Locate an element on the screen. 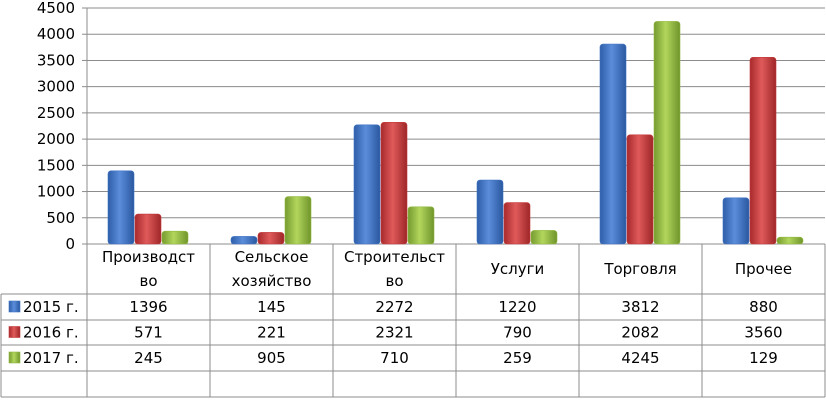  category-label: Сельское is located at coordinates (272, 257).